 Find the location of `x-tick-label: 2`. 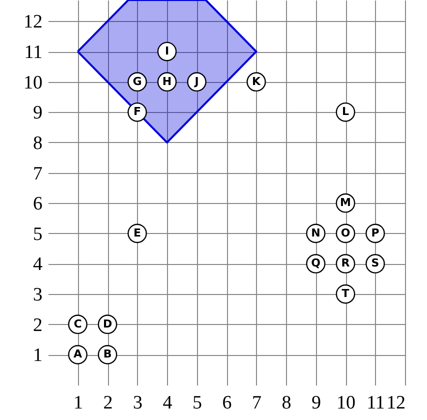

x-tick-label: 2 is located at coordinates (108, 403).